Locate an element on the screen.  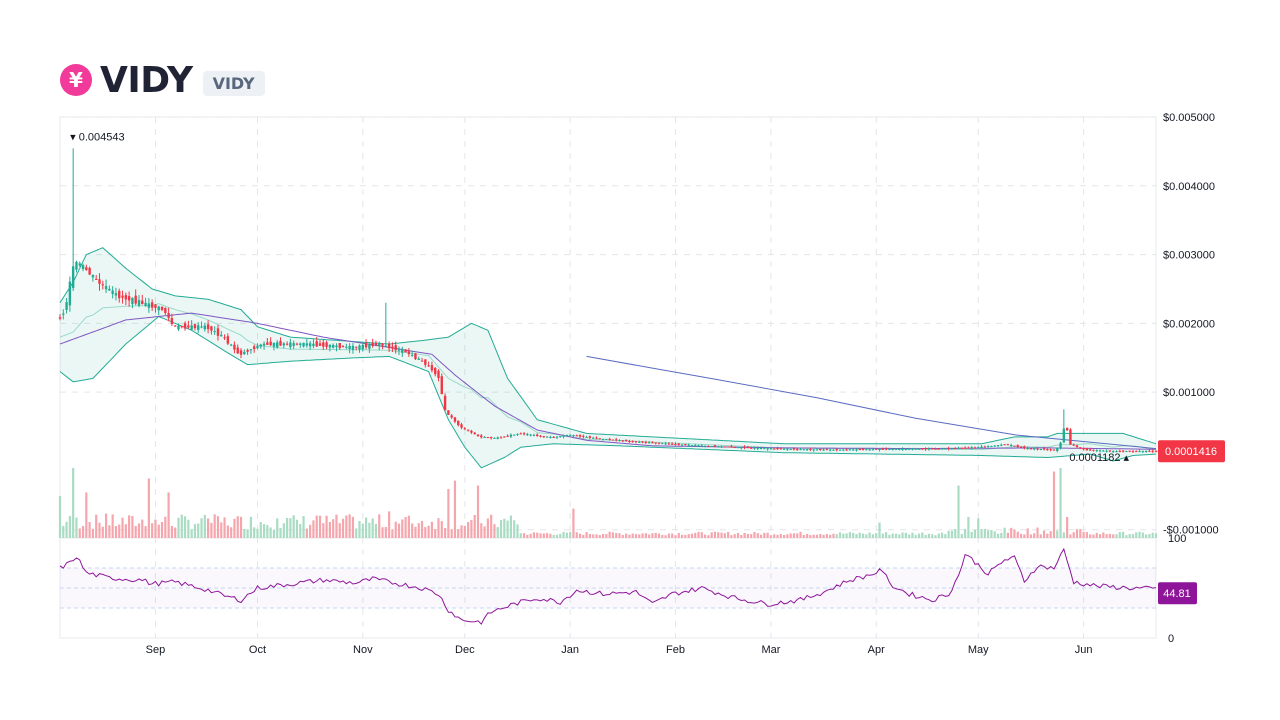
asset-header: ¥ VIDY VIDY is located at coordinates (162, 80).